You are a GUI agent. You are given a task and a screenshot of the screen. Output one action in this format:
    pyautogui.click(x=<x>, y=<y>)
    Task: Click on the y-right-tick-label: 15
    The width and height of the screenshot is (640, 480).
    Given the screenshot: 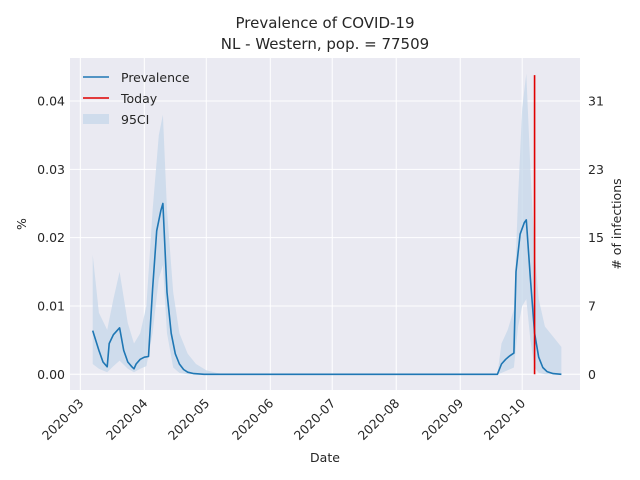 What is the action you would take?
    pyautogui.click(x=596, y=237)
    